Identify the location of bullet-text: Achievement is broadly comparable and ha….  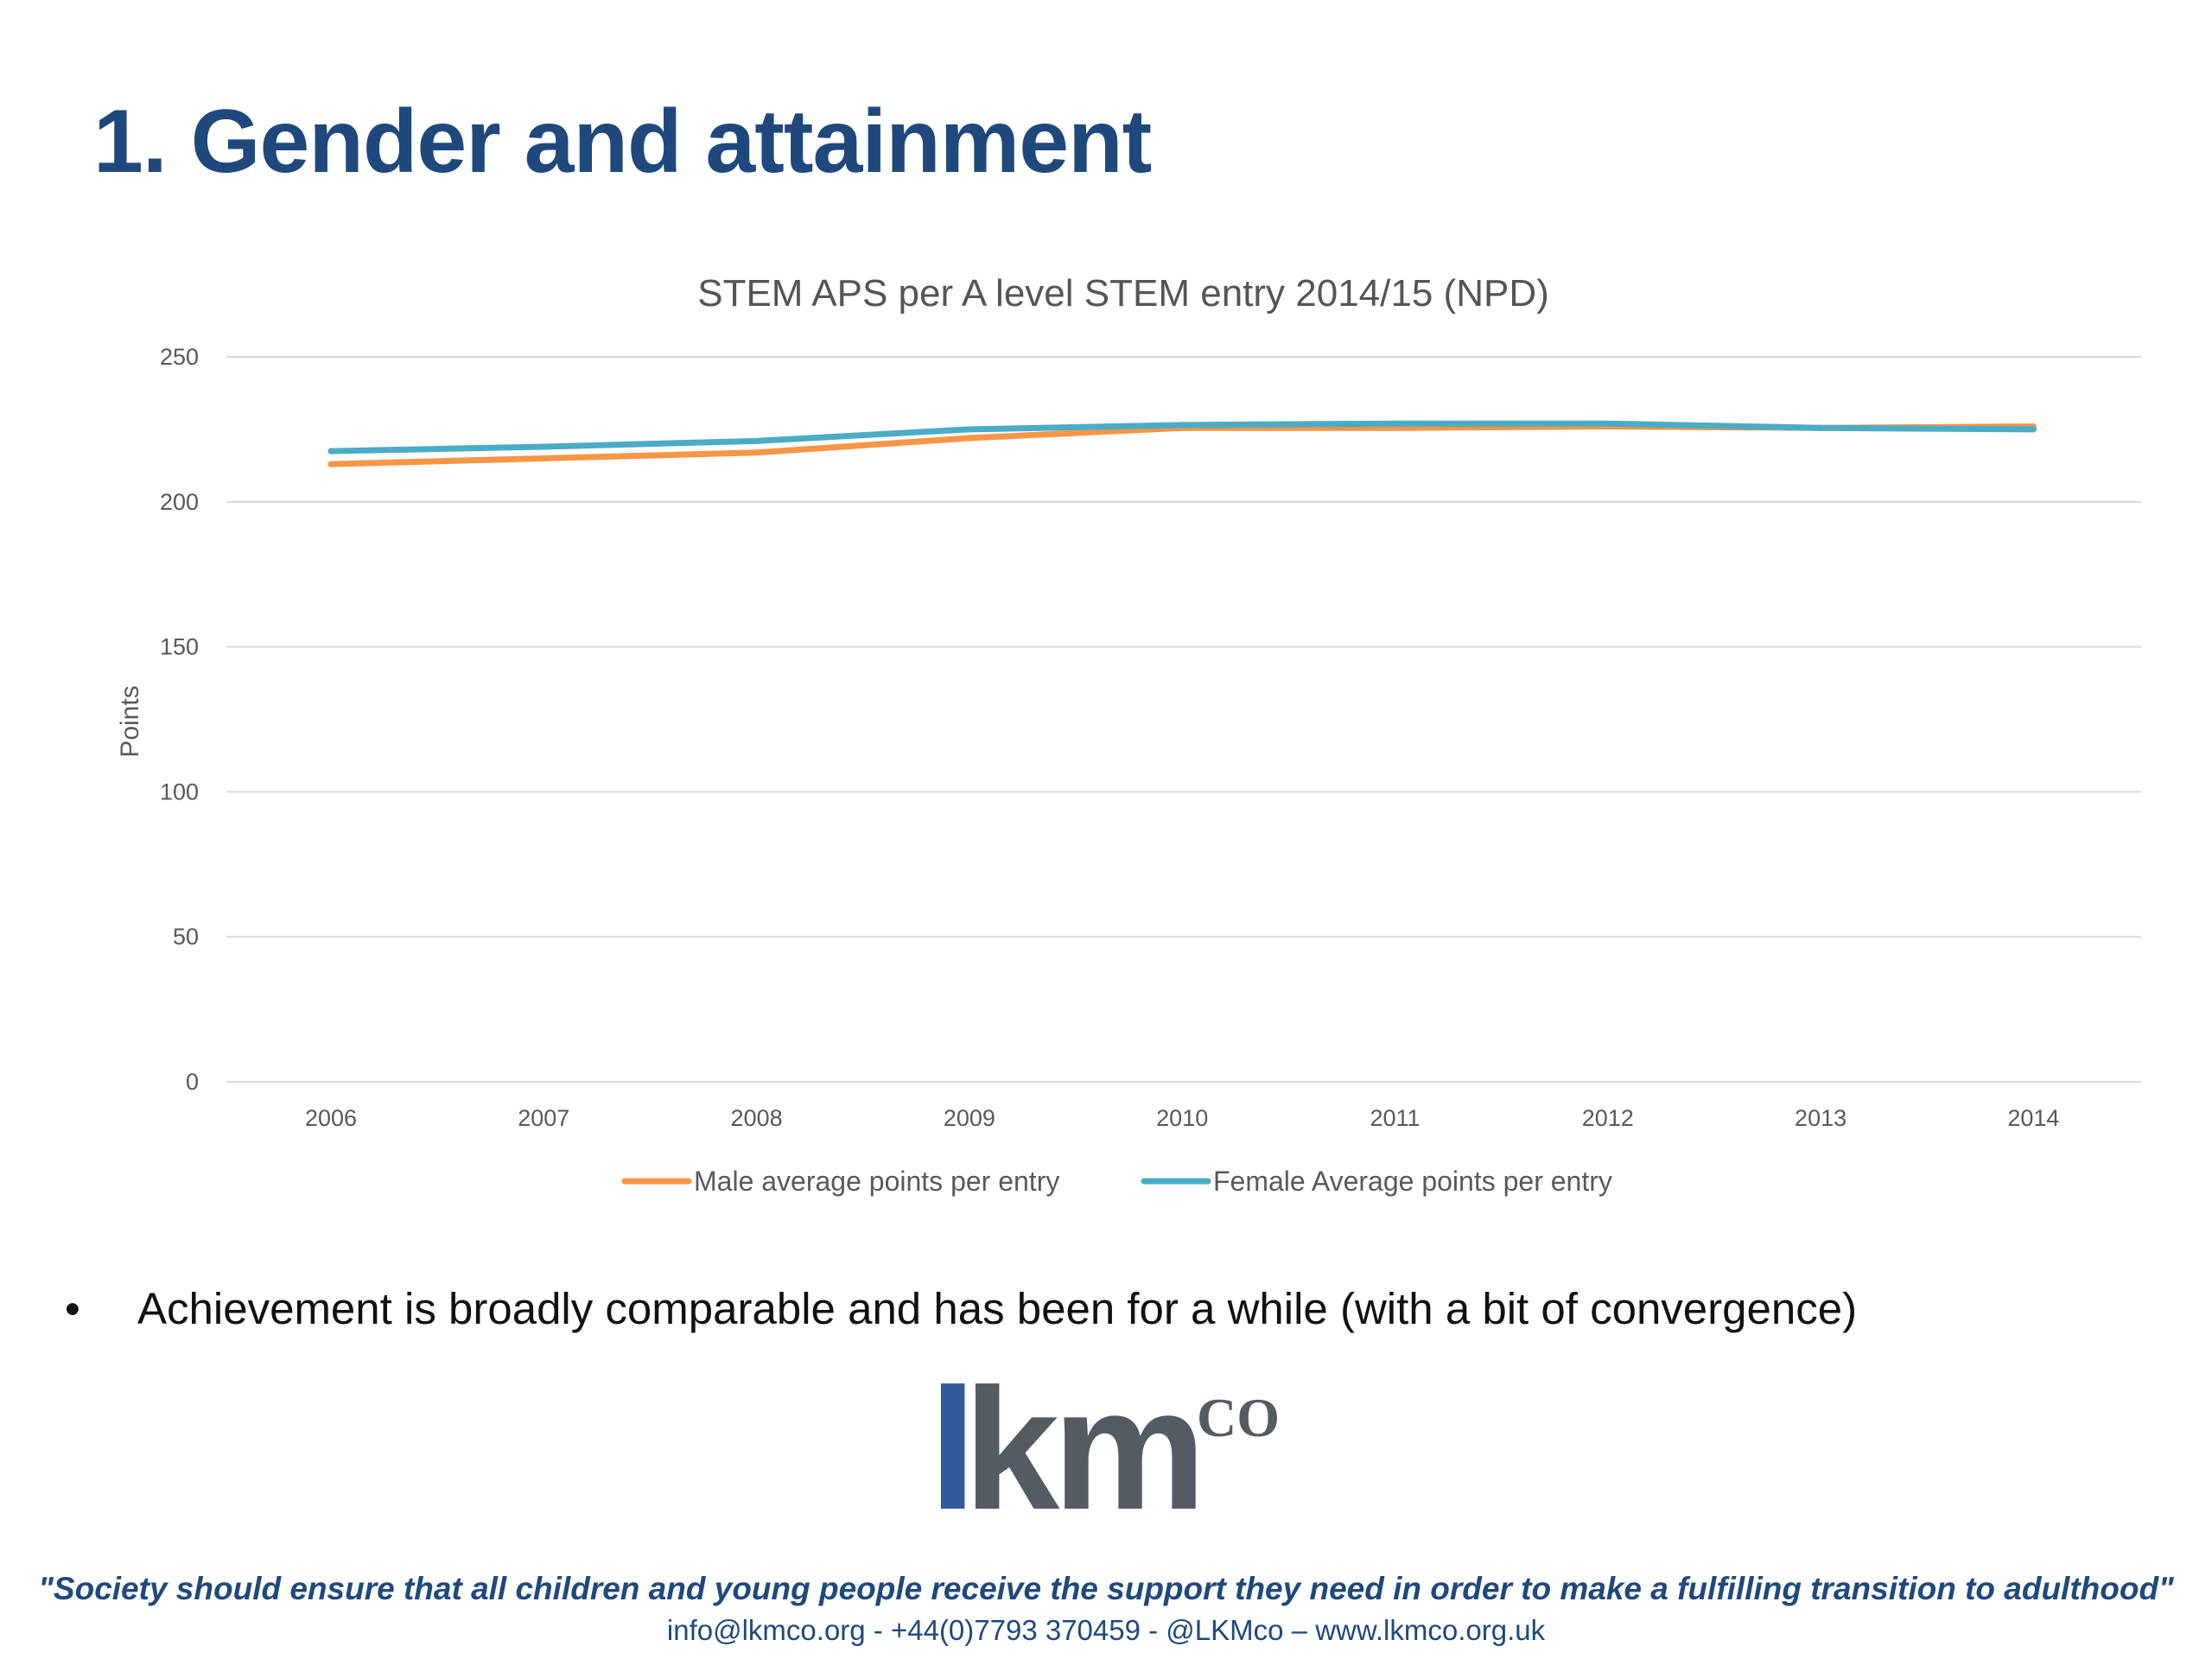
(998, 1308).